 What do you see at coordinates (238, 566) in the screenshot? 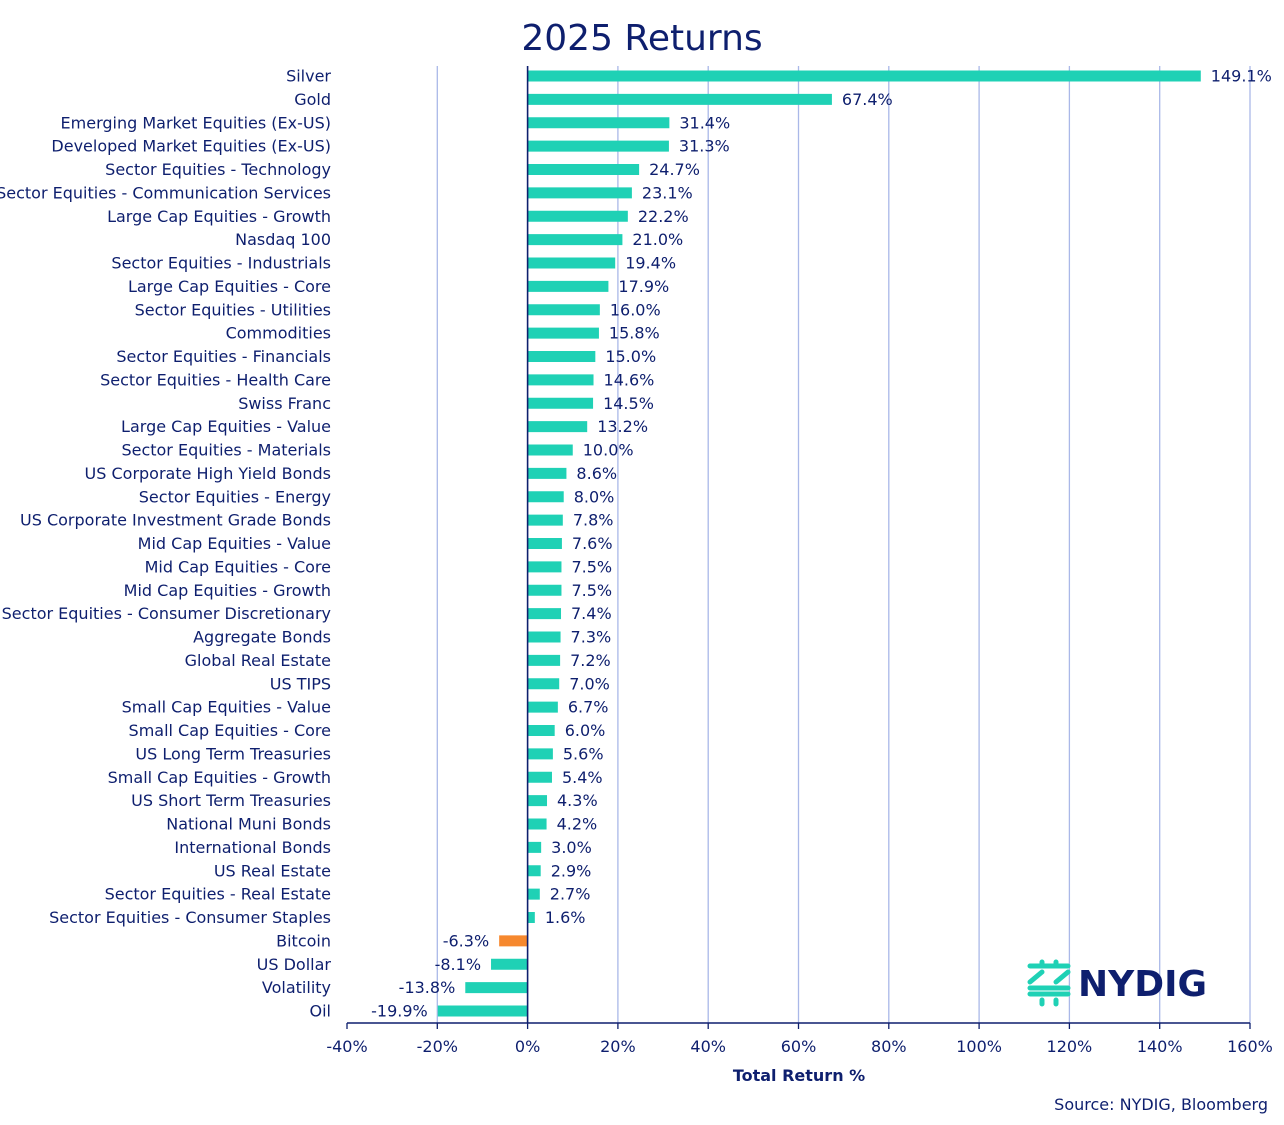
I see `category-label: Mid Cap Equities - Core` at bounding box center [238, 566].